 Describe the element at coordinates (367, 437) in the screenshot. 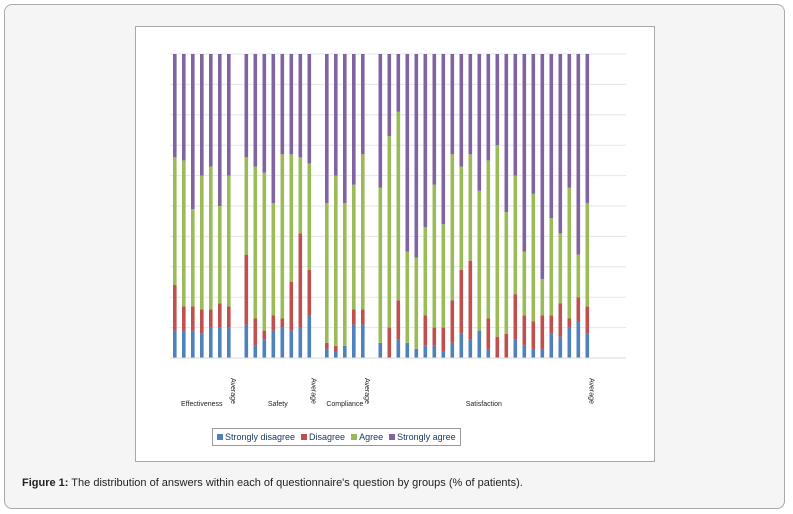

I see `legend-item-agree: Agree` at that location.